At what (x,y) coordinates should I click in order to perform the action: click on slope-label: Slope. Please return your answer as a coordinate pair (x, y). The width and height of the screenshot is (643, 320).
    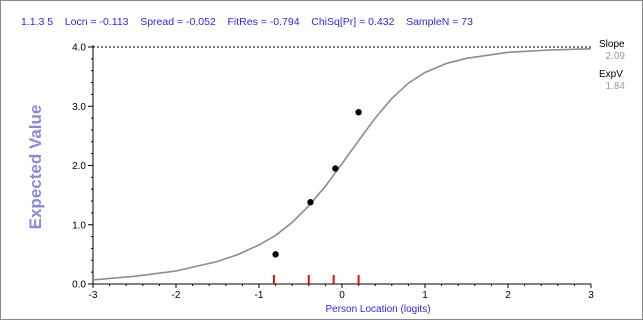
    Looking at the image, I should click on (612, 44).